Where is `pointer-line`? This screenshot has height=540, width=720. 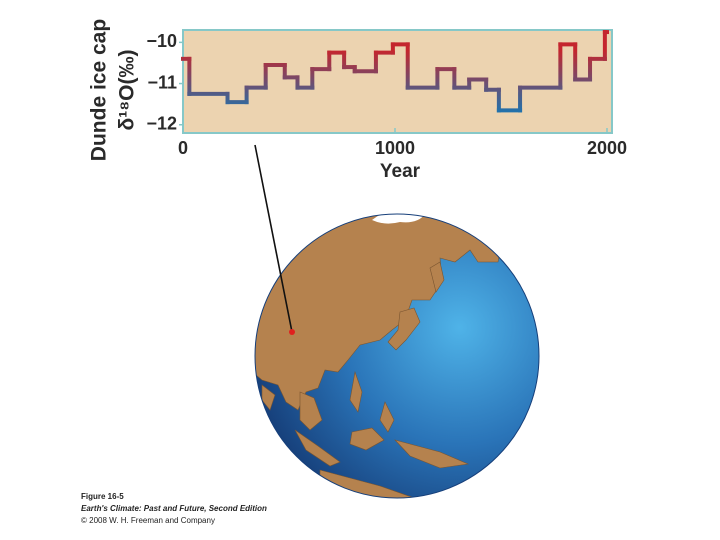 pointer-line is located at coordinates (273, 238).